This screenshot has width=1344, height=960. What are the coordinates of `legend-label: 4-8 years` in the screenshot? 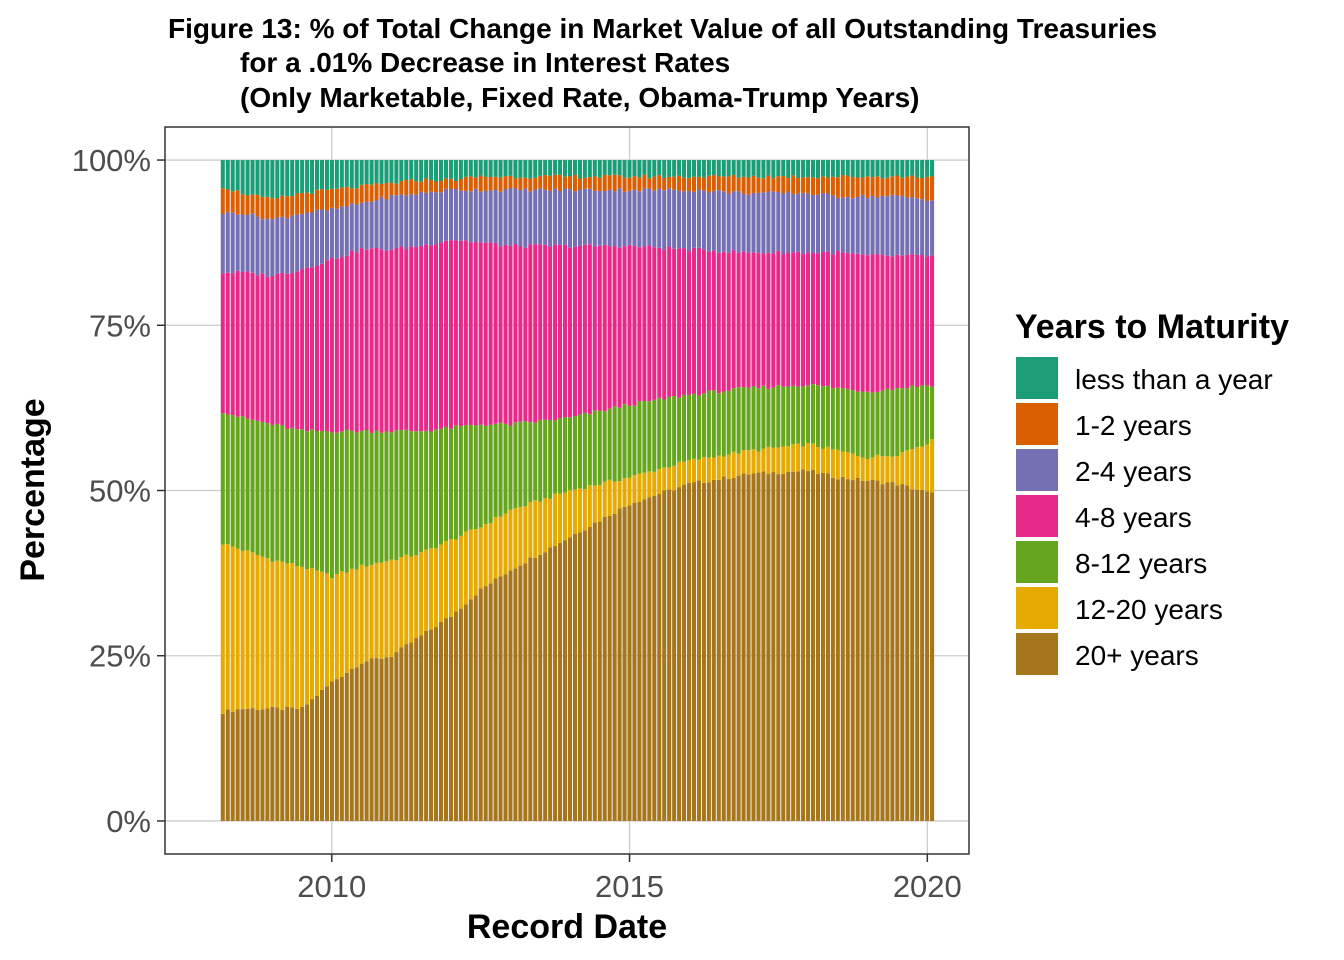 It's located at (1133, 517).